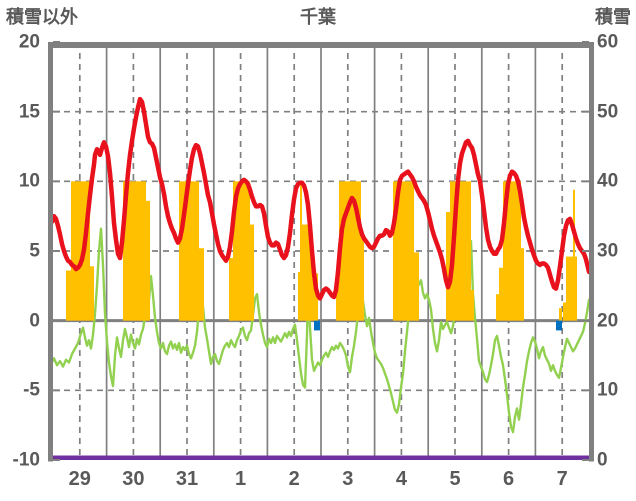  Describe the element at coordinates (34, 251) in the screenshot. I see `left-tick-label: 5` at that location.